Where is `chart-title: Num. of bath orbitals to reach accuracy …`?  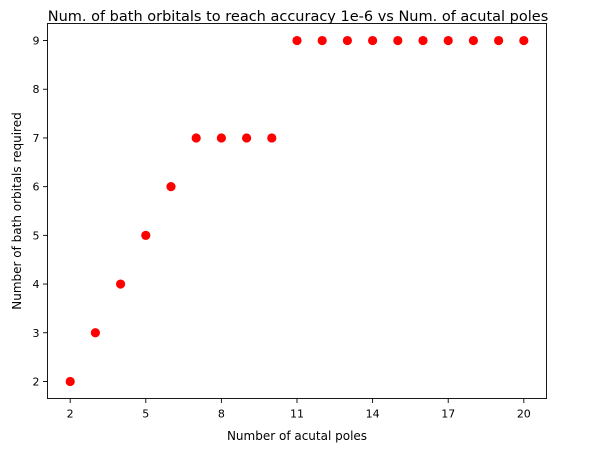
chart-title: Num. of bath orbitals to reach accuracy … is located at coordinates (298, 17).